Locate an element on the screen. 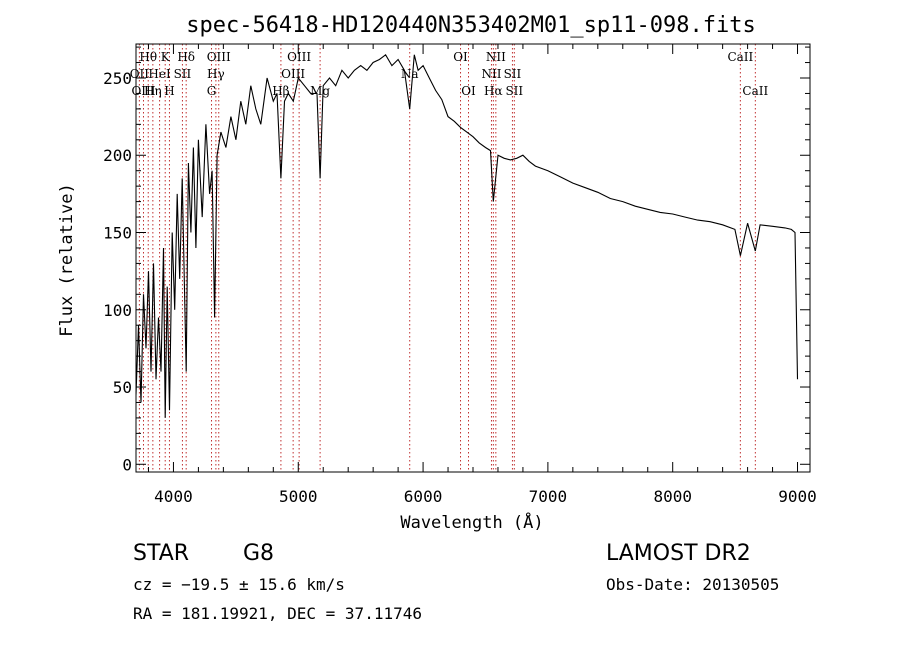 This screenshot has height=649, width=900. y-tick-label: 100 is located at coordinates (117, 310).